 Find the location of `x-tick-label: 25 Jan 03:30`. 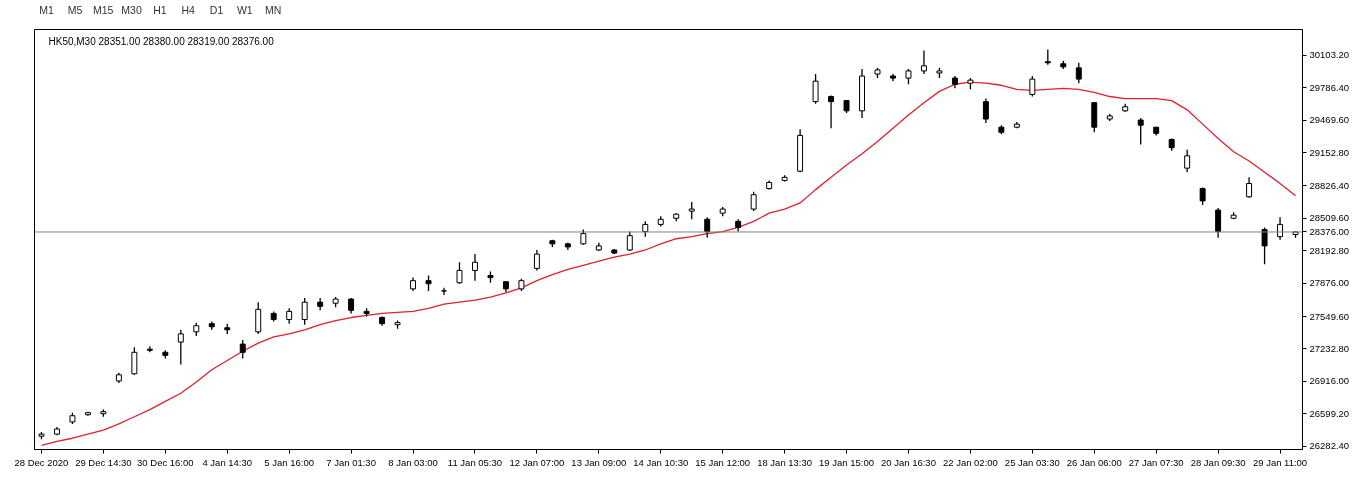

x-tick-label: 25 Jan 03:30 is located at coordinates (1032, 462).